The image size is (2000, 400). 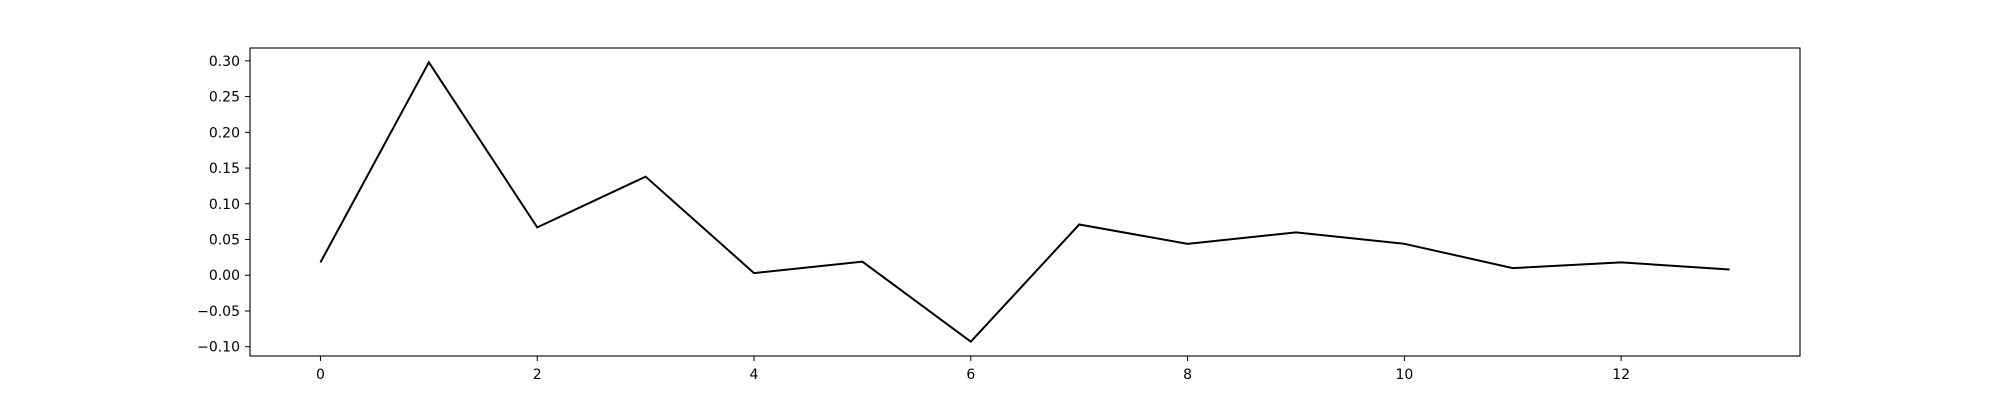 I want to click on x-tick-label: 10, so click(x=1404, y=375).